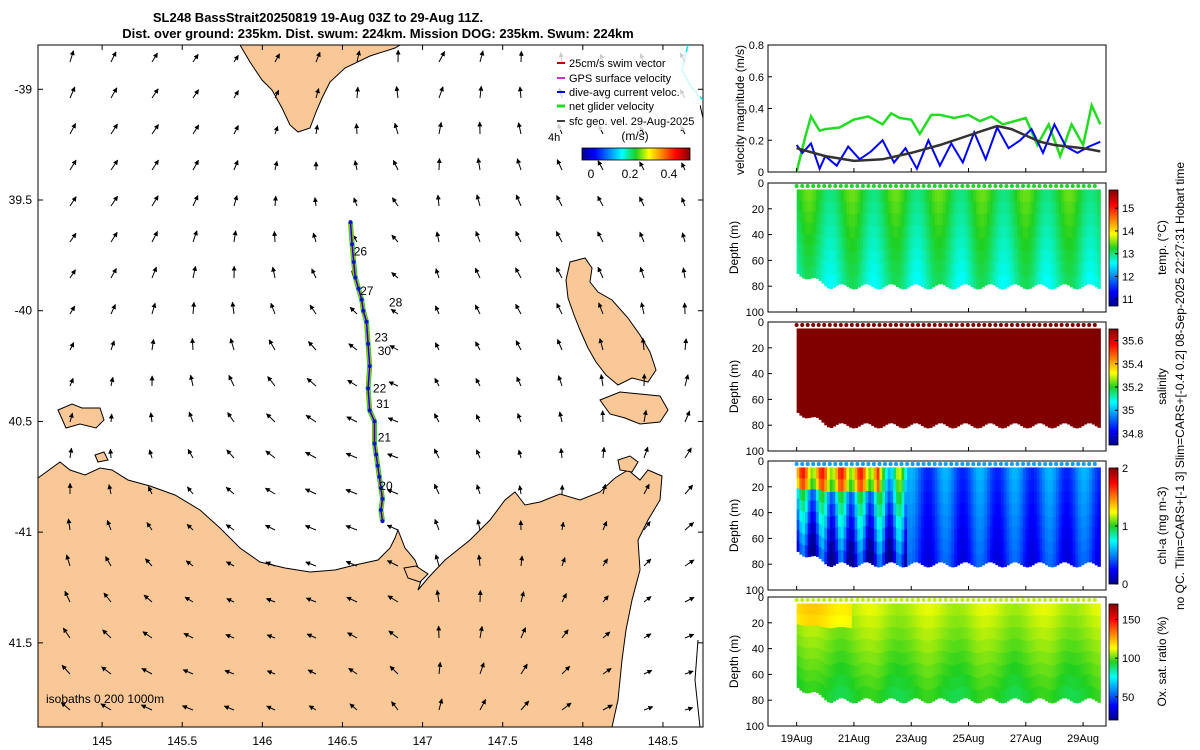 This screenshot has height=750, width=1200. What do you see at coordinates (758, 349) in the screenshot?
I see `salinity-ytick-label: 20` at bounding box center [758, 349].